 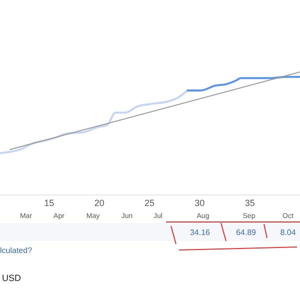 I want to click on x-tick-label: 25, so click(x=149, y=203).